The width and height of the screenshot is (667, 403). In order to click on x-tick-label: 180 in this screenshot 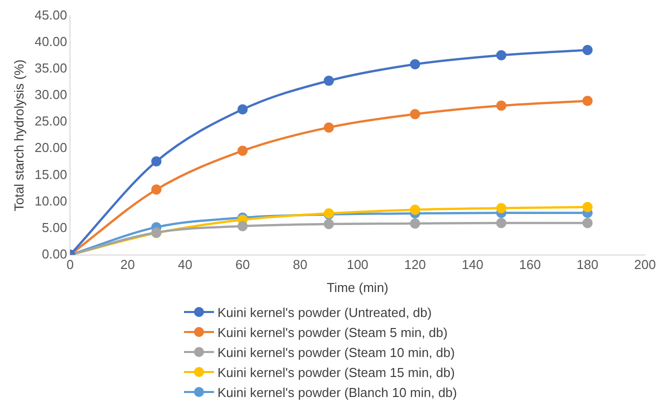, I will do `click(587, 264)`.